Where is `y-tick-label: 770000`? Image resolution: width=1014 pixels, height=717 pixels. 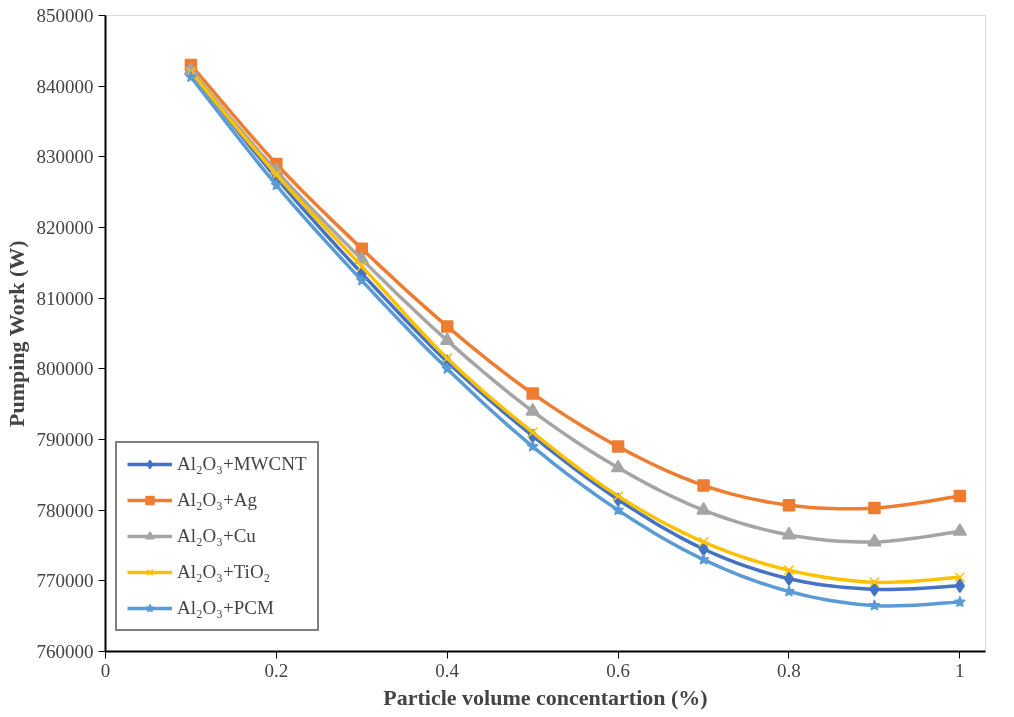 y-tick-label: 770000 is located at coordinates (65, 581).